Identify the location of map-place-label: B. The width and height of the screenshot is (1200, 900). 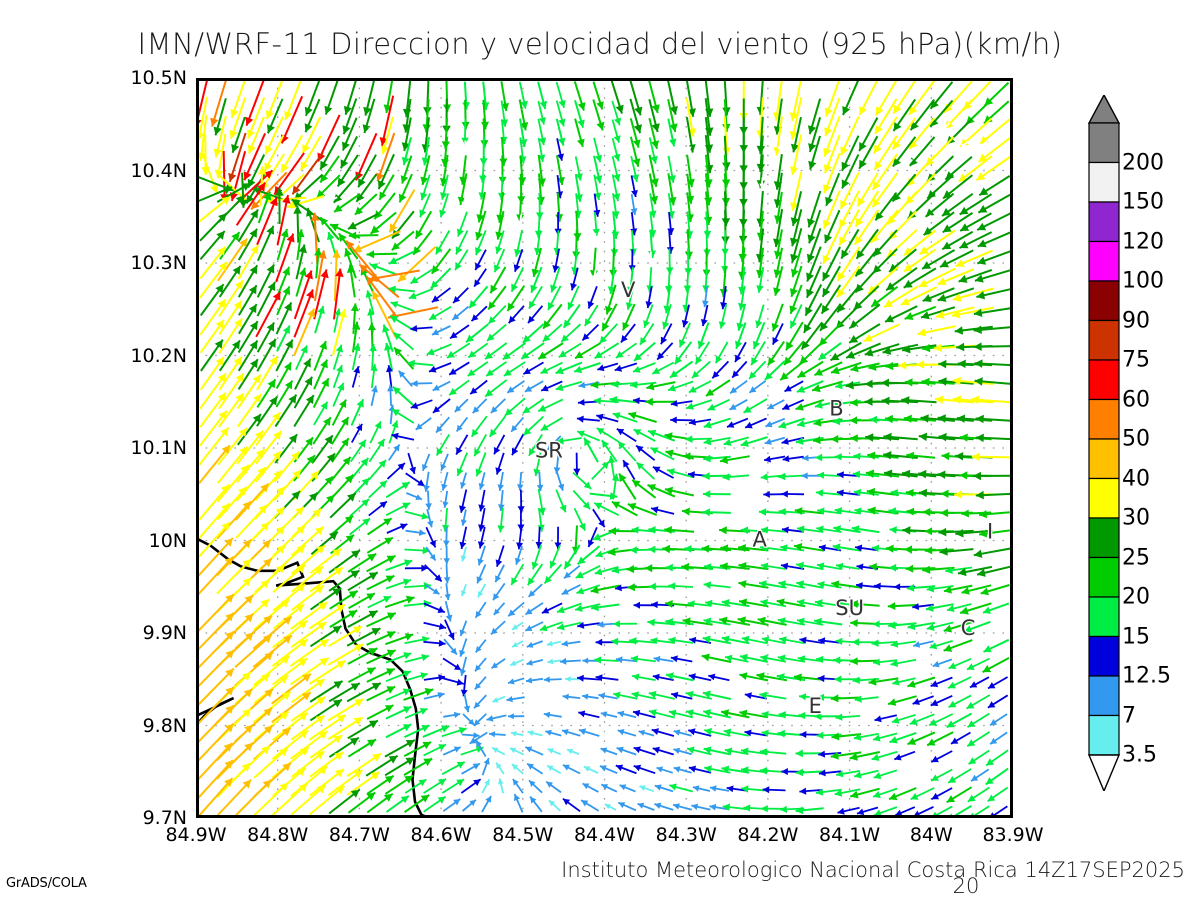
(836, 408).